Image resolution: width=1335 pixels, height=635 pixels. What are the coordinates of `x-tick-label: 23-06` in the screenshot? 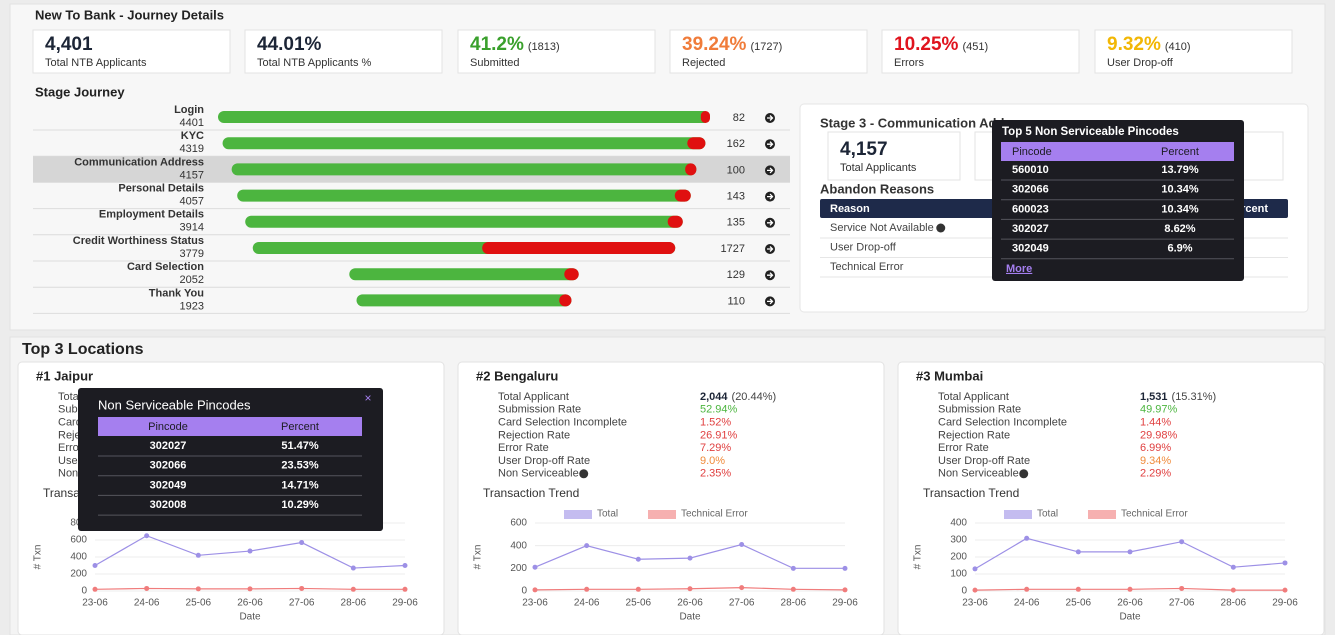 It's located at (95, 603).